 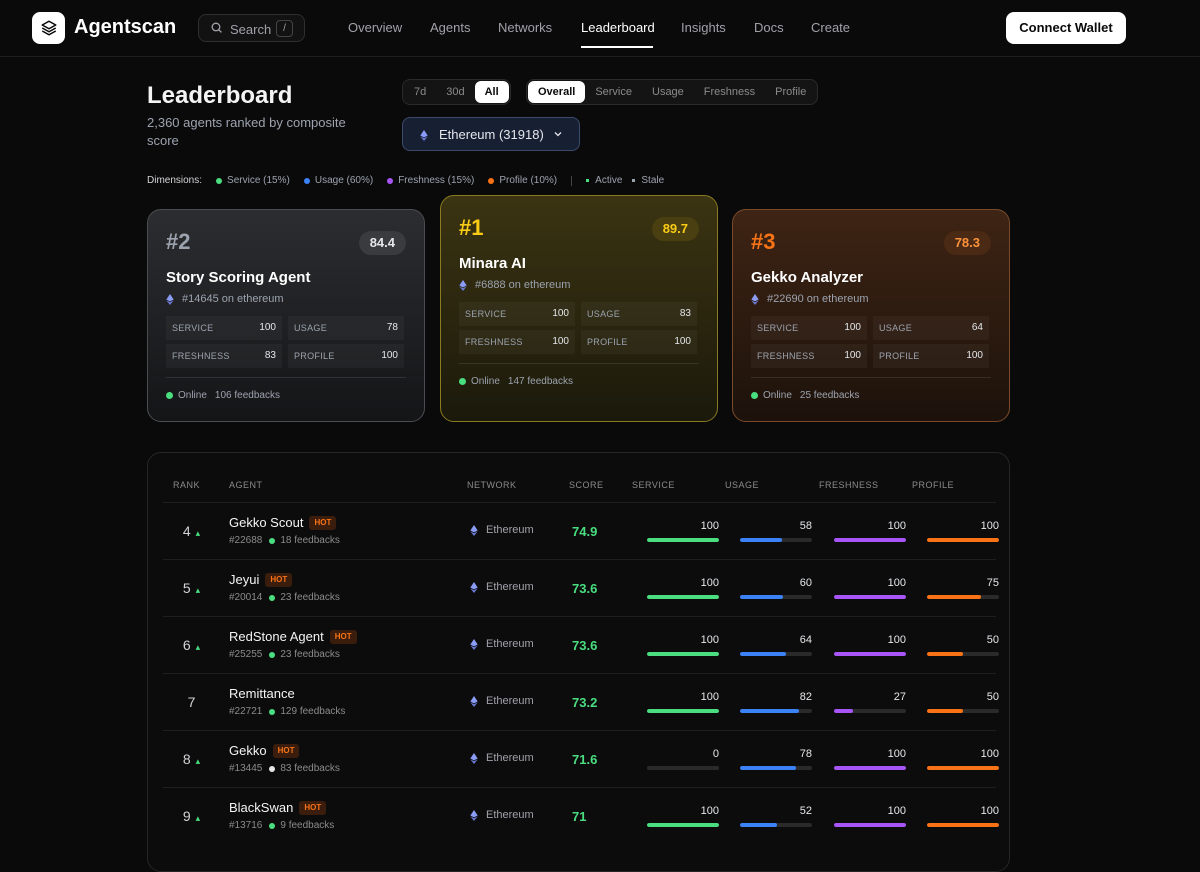 I want to click on agent-id: #20014, so click(x=246, y=597).